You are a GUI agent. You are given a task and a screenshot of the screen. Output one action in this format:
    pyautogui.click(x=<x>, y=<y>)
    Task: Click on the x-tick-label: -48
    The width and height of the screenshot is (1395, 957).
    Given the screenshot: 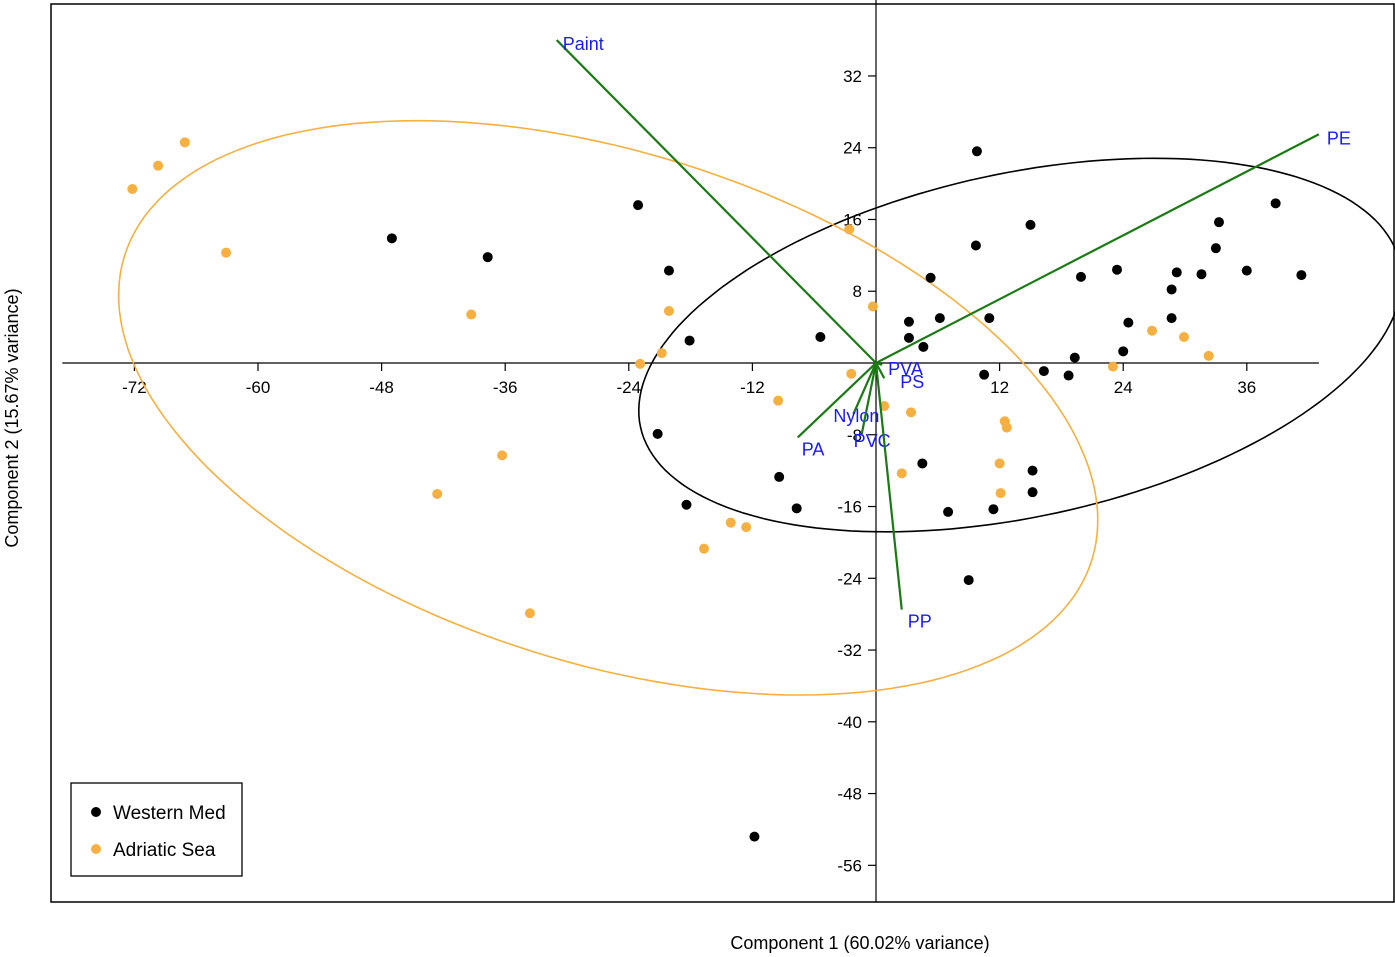 What is the action you would take?
    pyautogui.click(x=381, y=387)
    